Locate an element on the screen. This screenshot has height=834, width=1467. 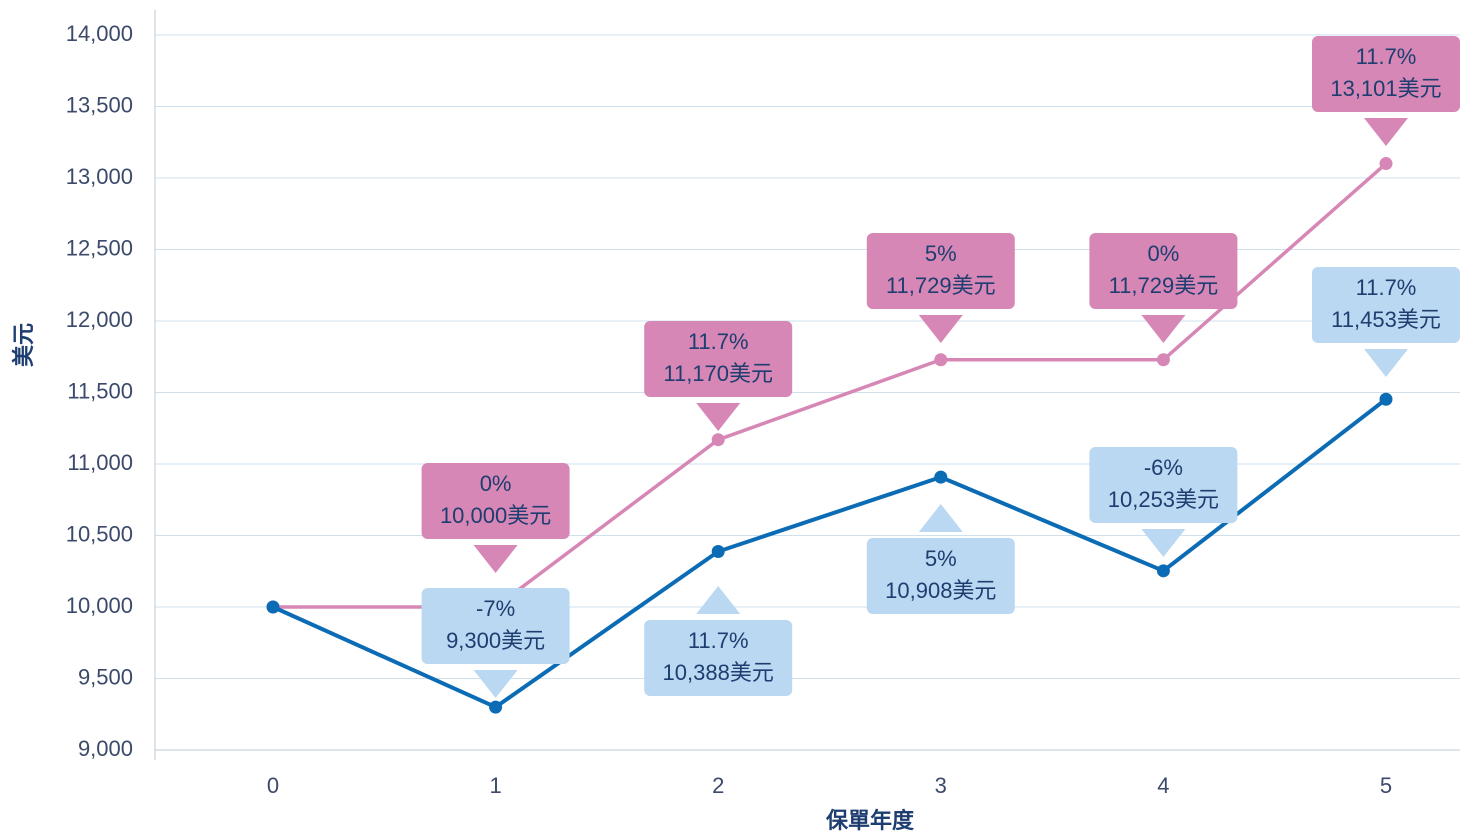
rate-label: -7% is located at coordinates (495, 608).